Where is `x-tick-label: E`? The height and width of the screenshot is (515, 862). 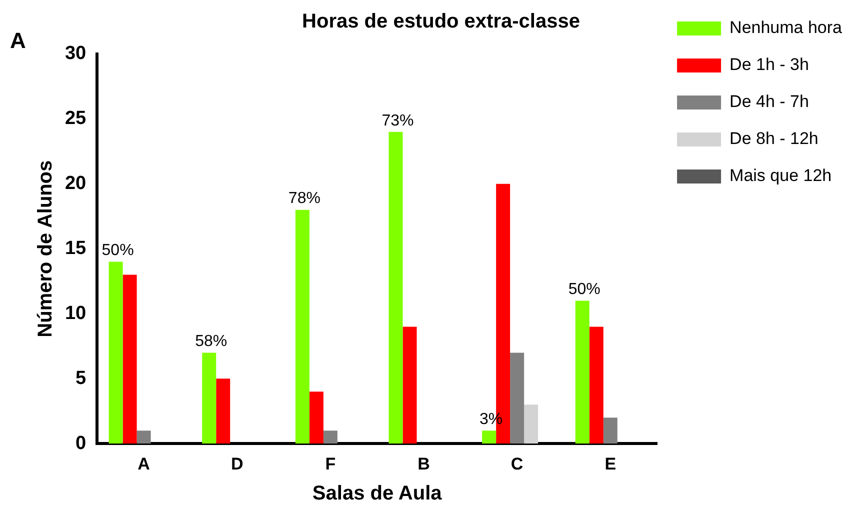
x-tick-label: E is located at coordinates (610, 464).